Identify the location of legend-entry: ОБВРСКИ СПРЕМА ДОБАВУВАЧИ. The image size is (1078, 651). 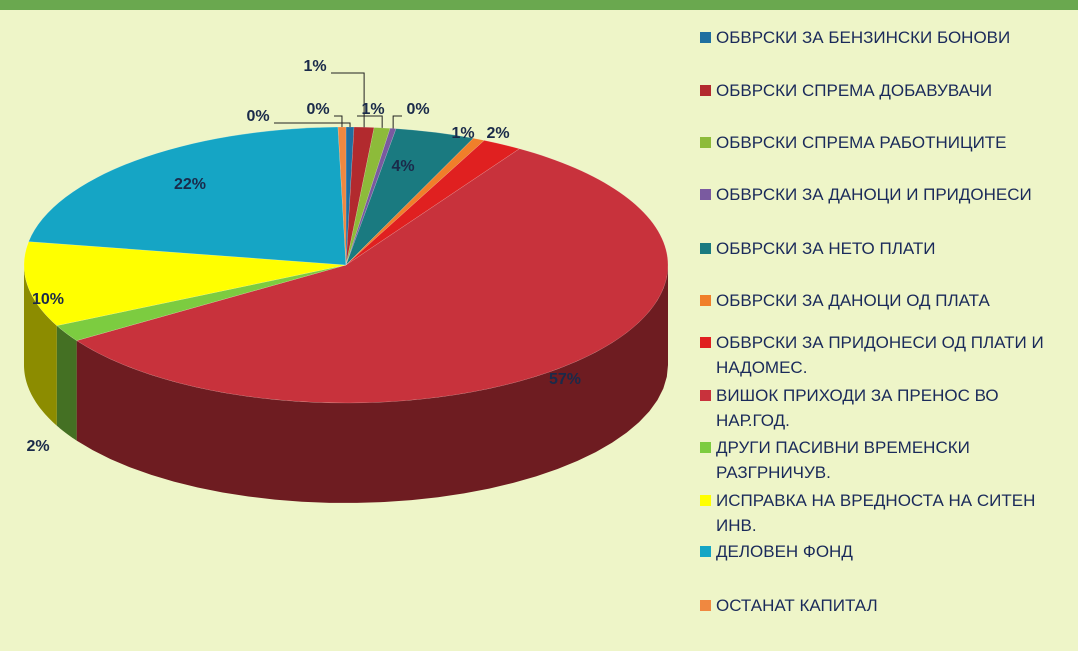
(883, 90).